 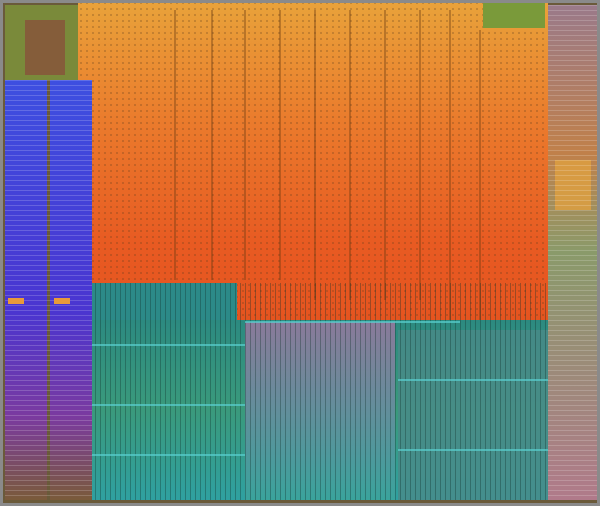 What do you see at coordinates (48, 290) in the screenshot?
I see `left-texture` at bounding box center [48, 290].